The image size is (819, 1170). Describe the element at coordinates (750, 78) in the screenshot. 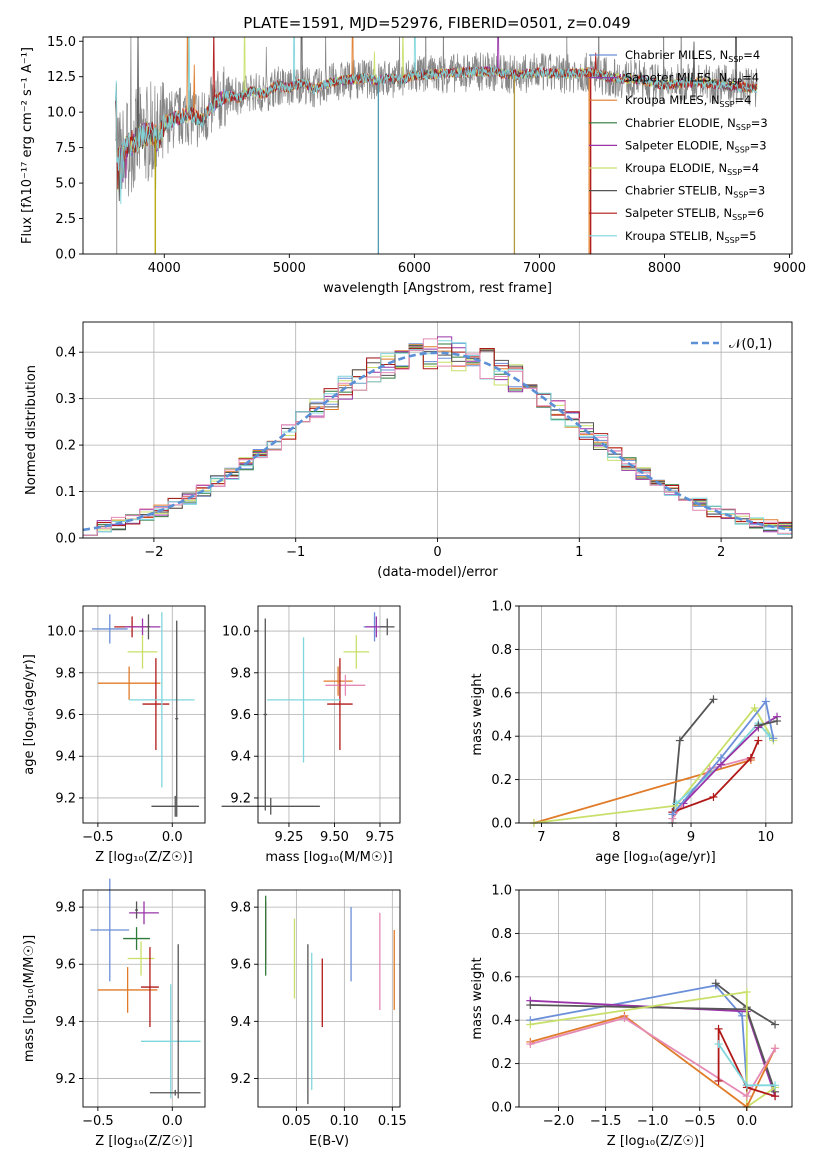

I see `legend-label-value: =4` at that location.